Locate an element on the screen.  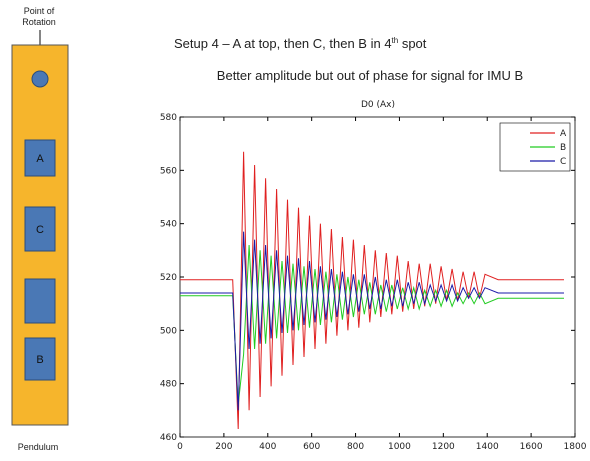
x-tick-label: 200 is located at coordinates (223, 447).